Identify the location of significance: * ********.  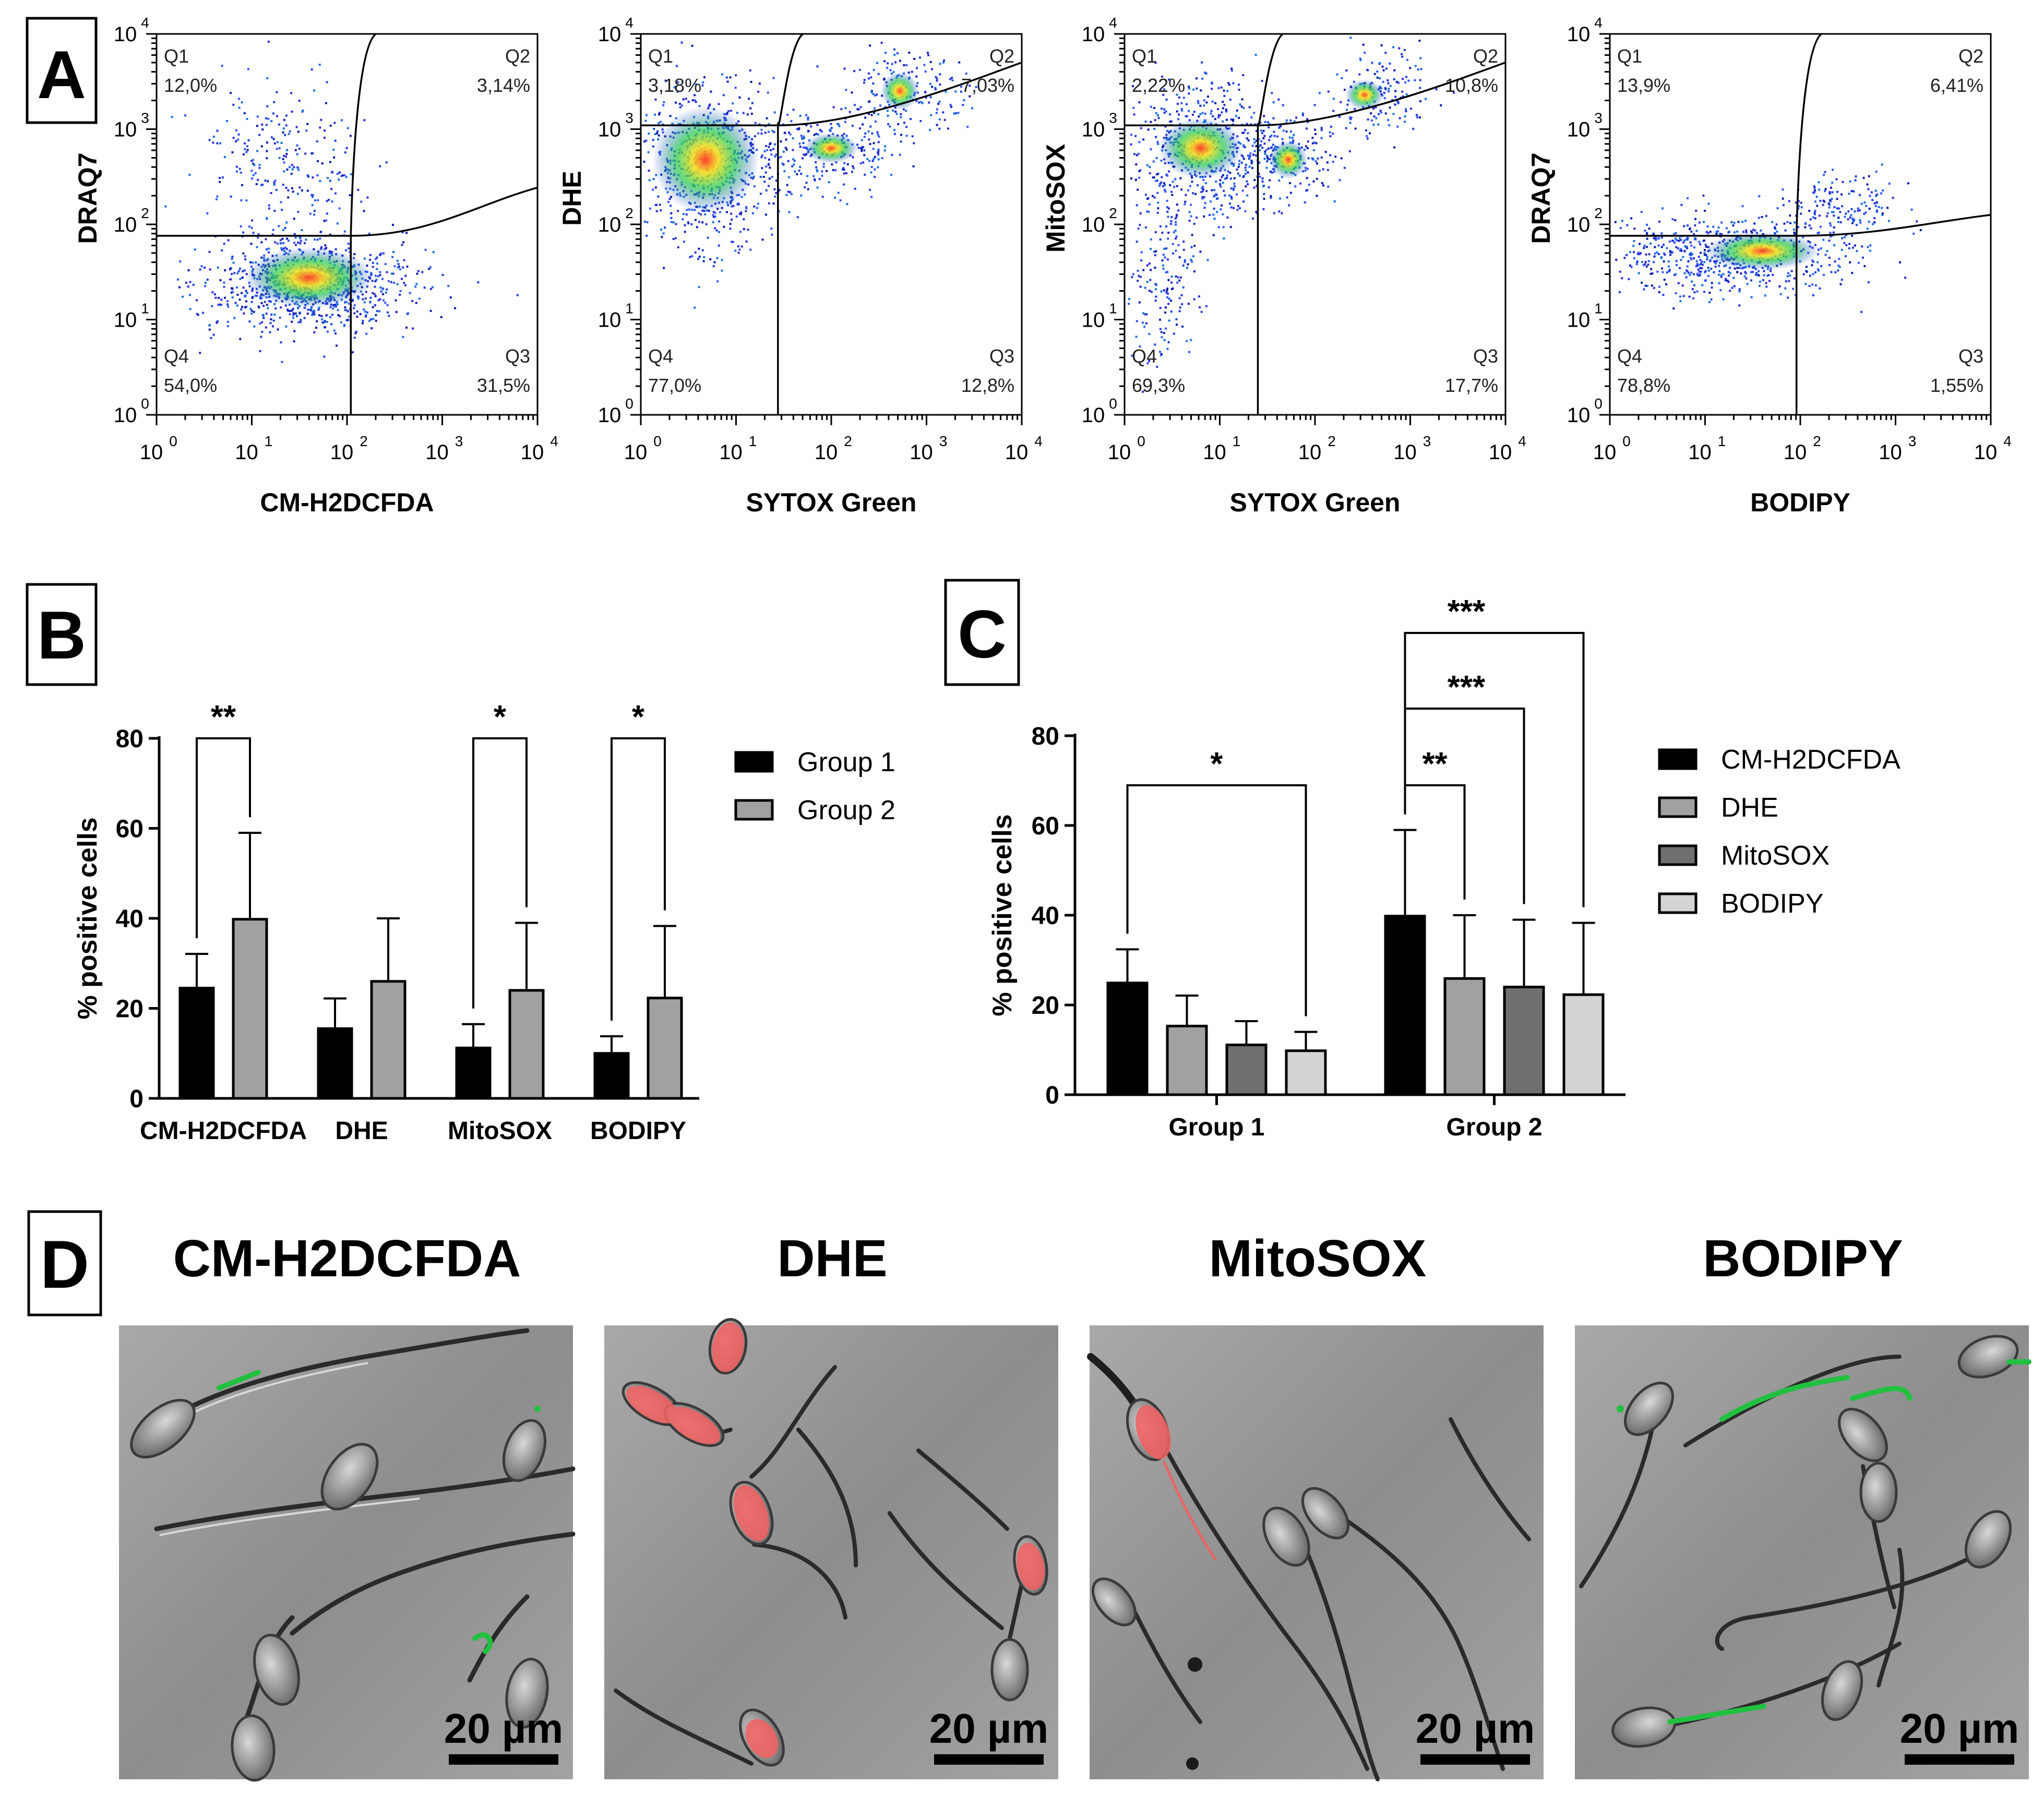
(1355, 805).